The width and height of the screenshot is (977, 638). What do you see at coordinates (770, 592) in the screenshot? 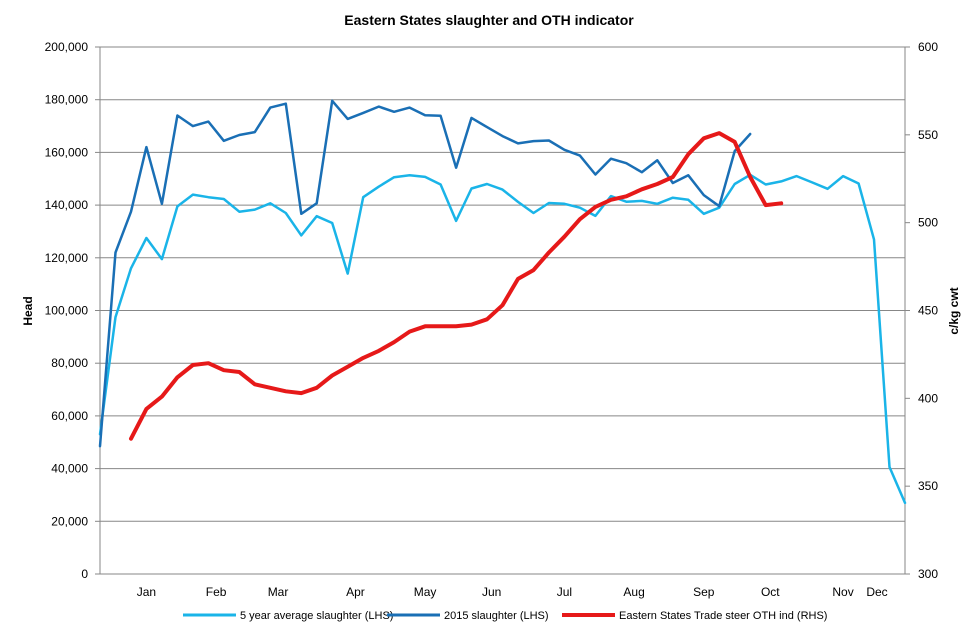
I see `x-tick-label: Oct` at bounding box center [770, 592].